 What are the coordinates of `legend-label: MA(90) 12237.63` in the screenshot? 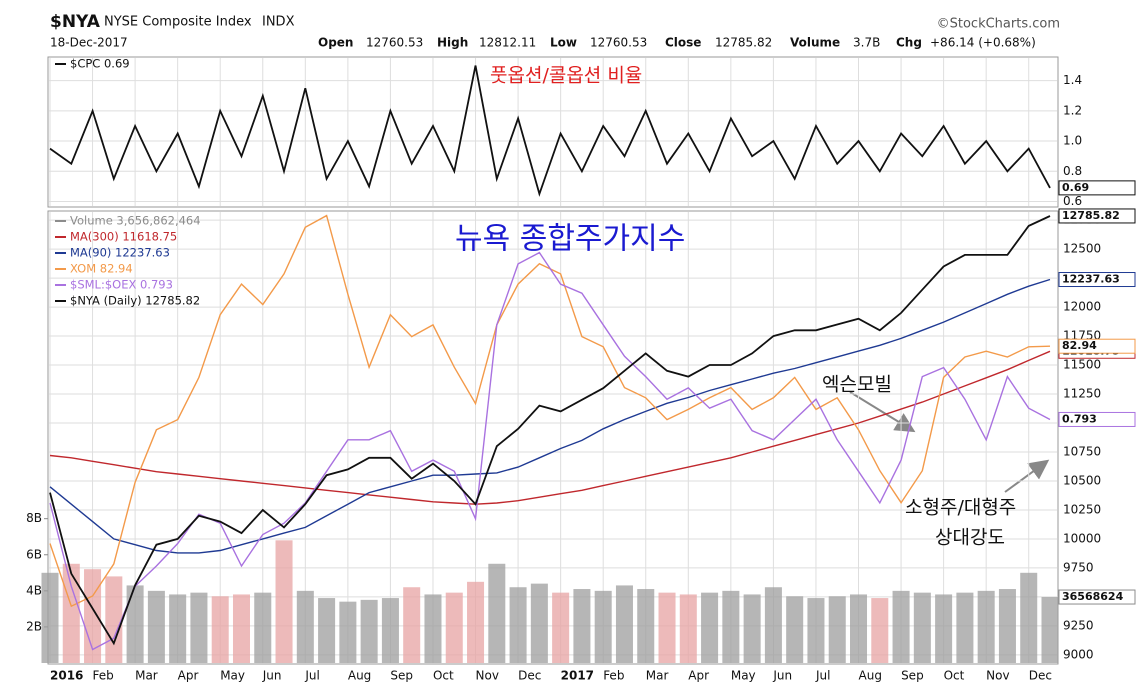 It's located at (120, 253).